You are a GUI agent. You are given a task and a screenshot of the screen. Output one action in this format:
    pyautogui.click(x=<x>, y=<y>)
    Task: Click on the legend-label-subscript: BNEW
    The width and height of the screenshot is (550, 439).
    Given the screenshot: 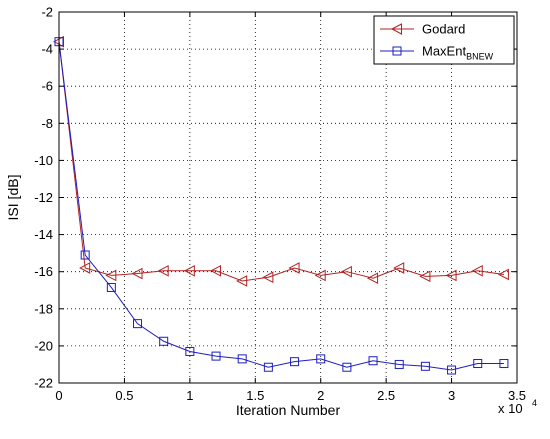 What is the action you would take?
    pyautogui.click(x=480, y=57)
    